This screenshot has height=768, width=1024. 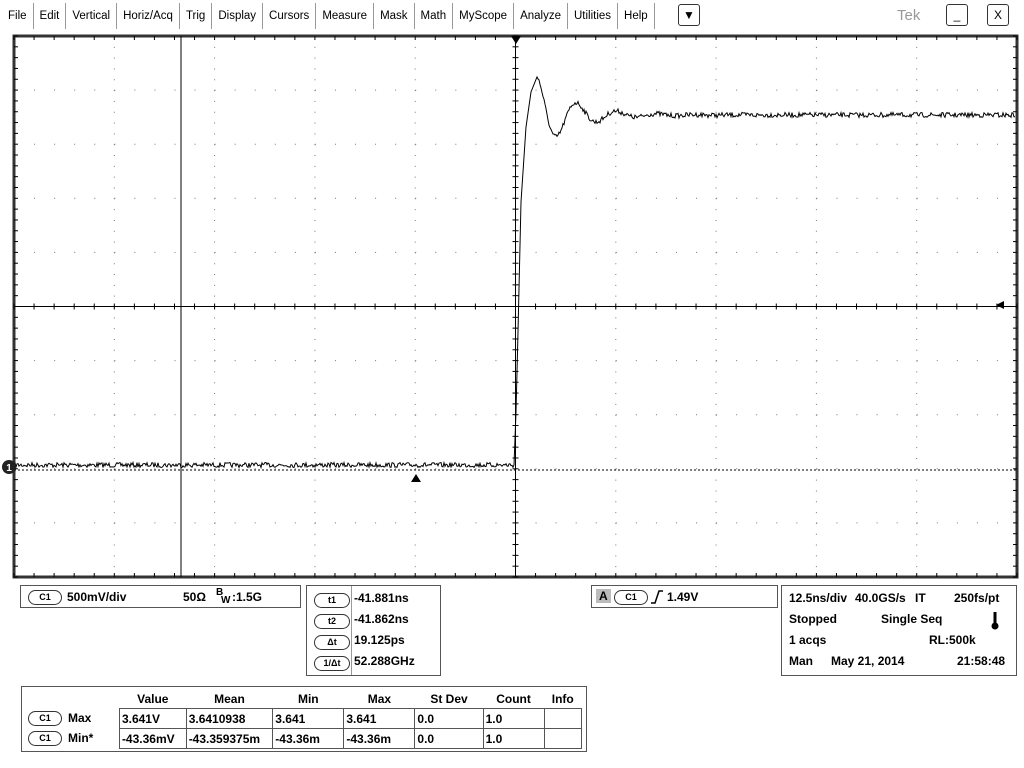 I want to click on acquisition-count: 1 acqs, so click(x=808, y=640).